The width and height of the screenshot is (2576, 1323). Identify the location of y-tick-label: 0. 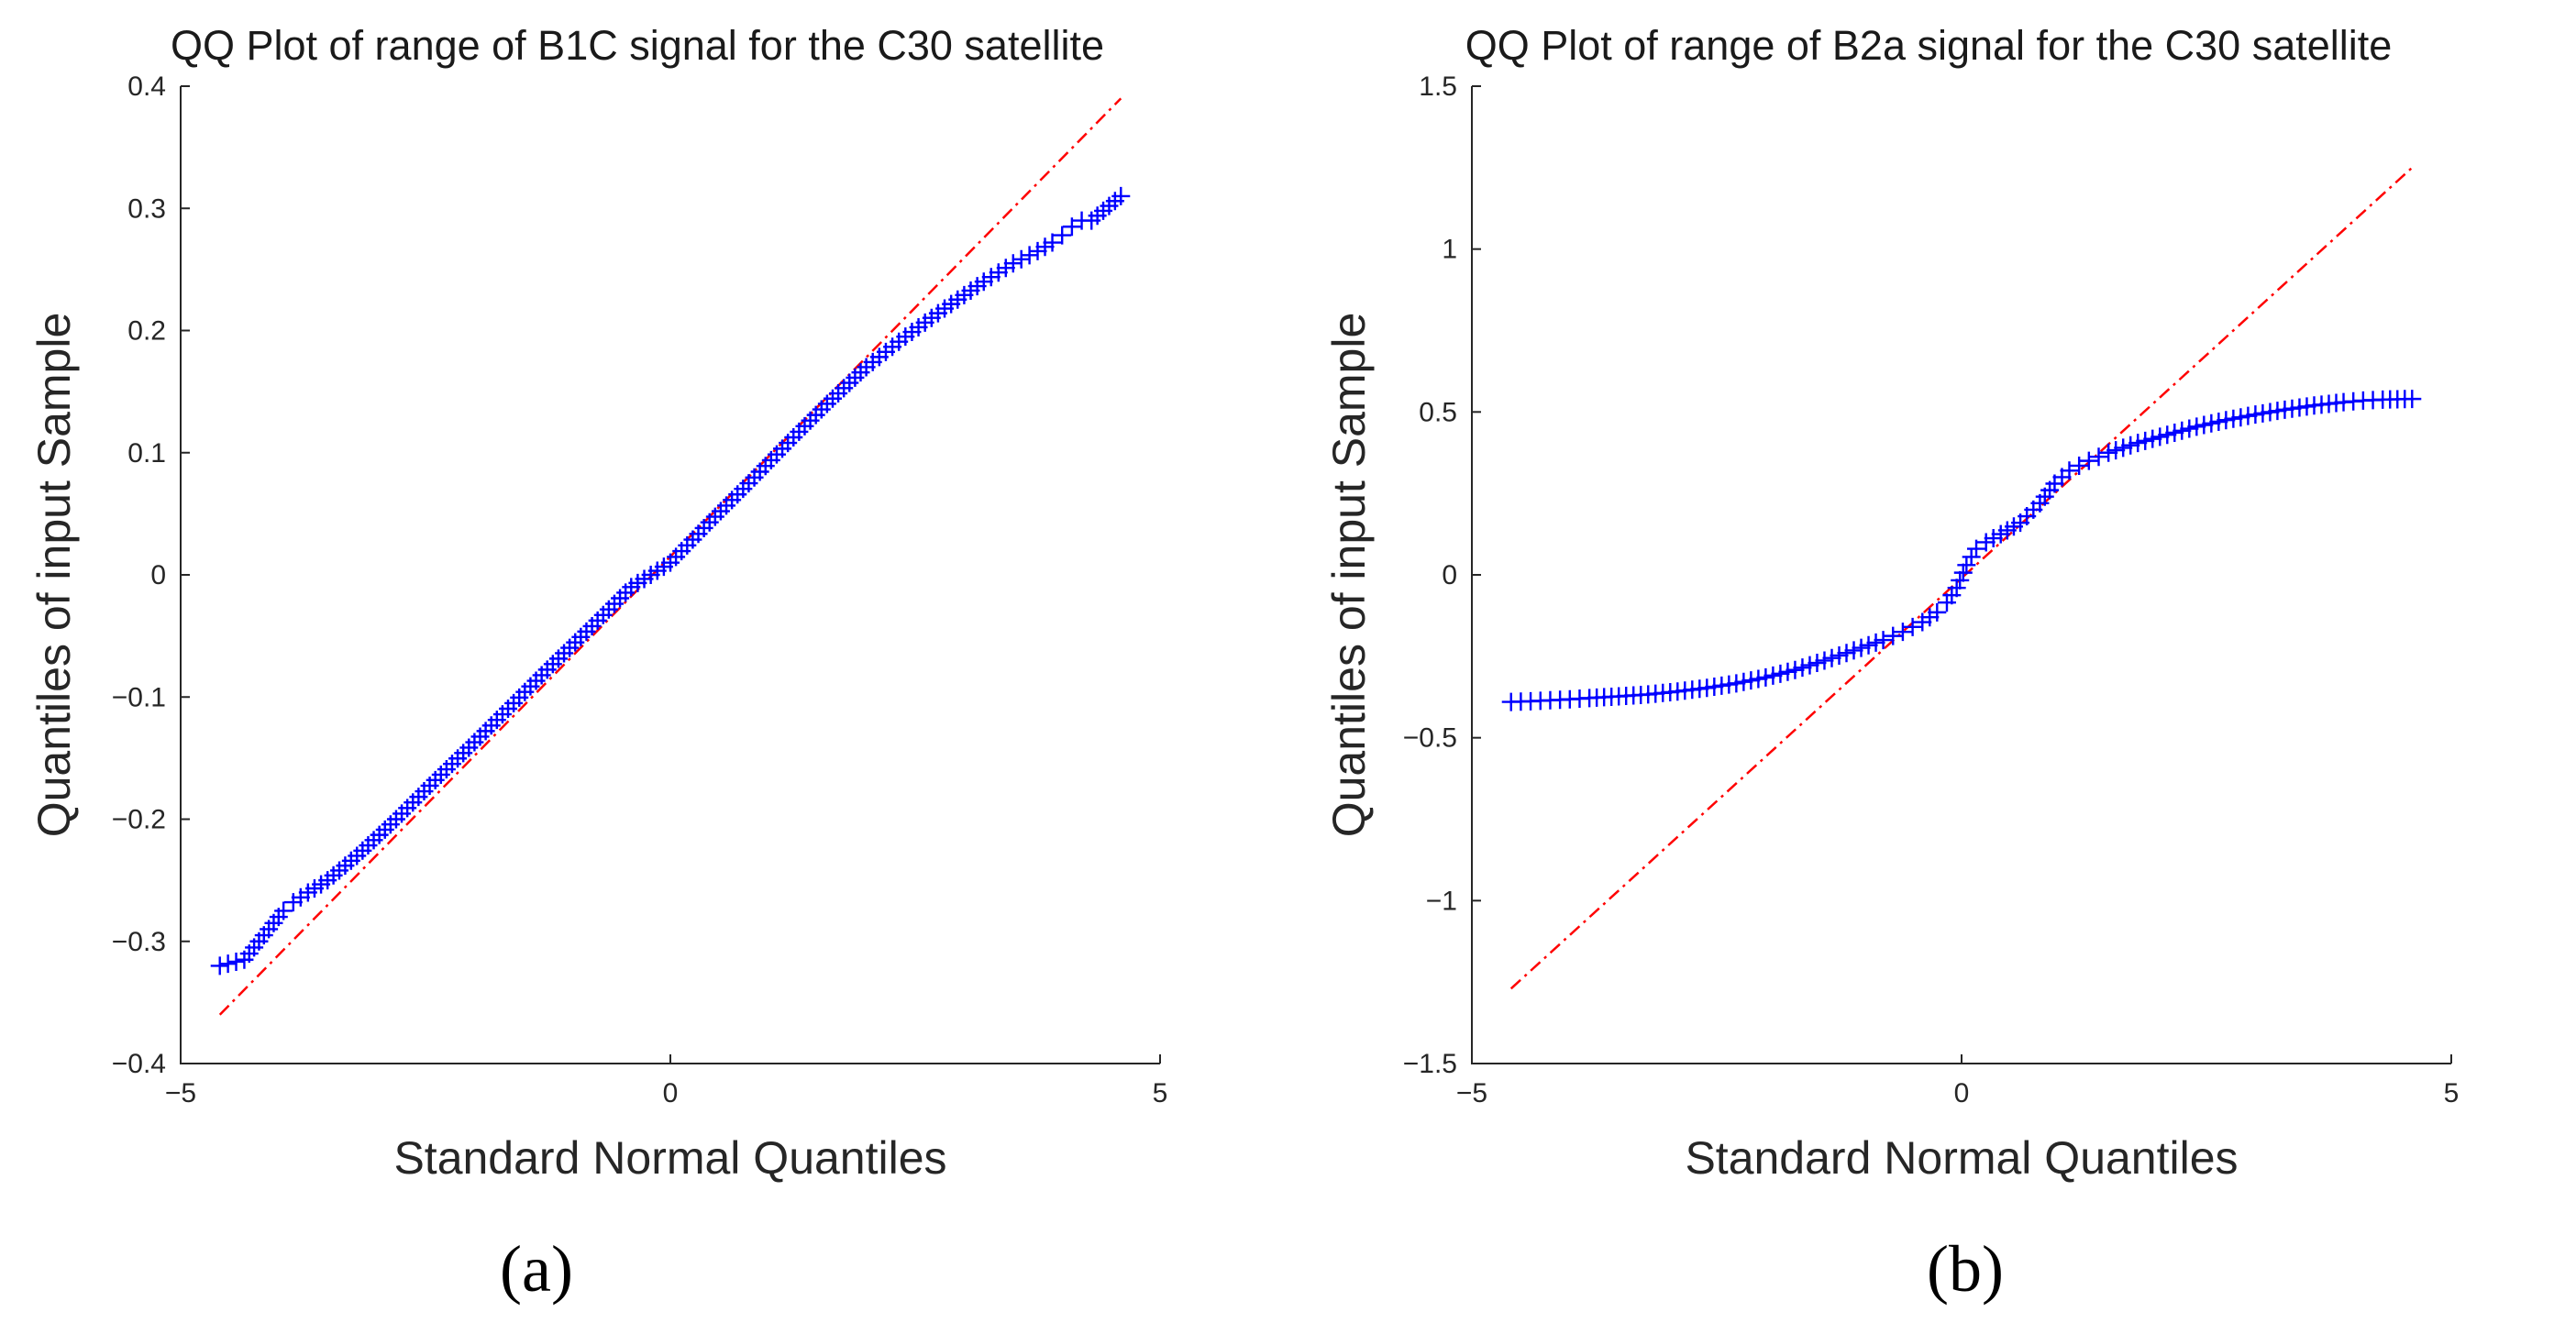
(1449, 575).